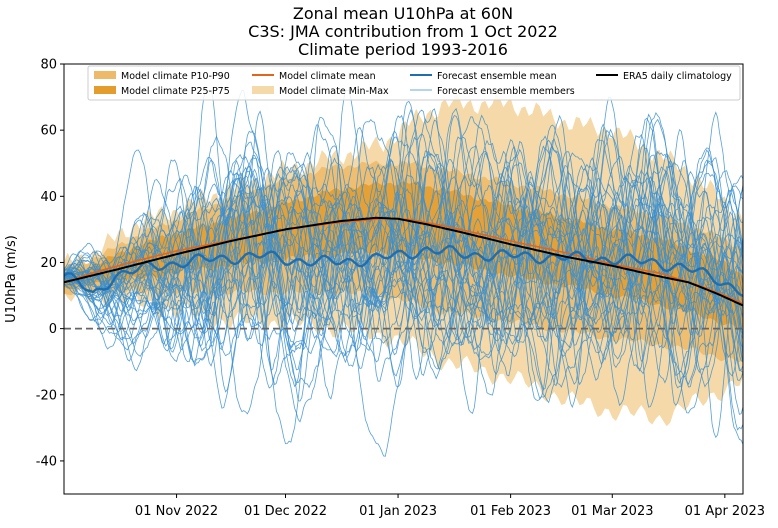 The width and height of the screenshot is (778, 528). What do you see at coordinates (334, 91) in the screenshot?
I see `legend-label-min-max: Model climate Min-Max` at bounding box center [334, 91].